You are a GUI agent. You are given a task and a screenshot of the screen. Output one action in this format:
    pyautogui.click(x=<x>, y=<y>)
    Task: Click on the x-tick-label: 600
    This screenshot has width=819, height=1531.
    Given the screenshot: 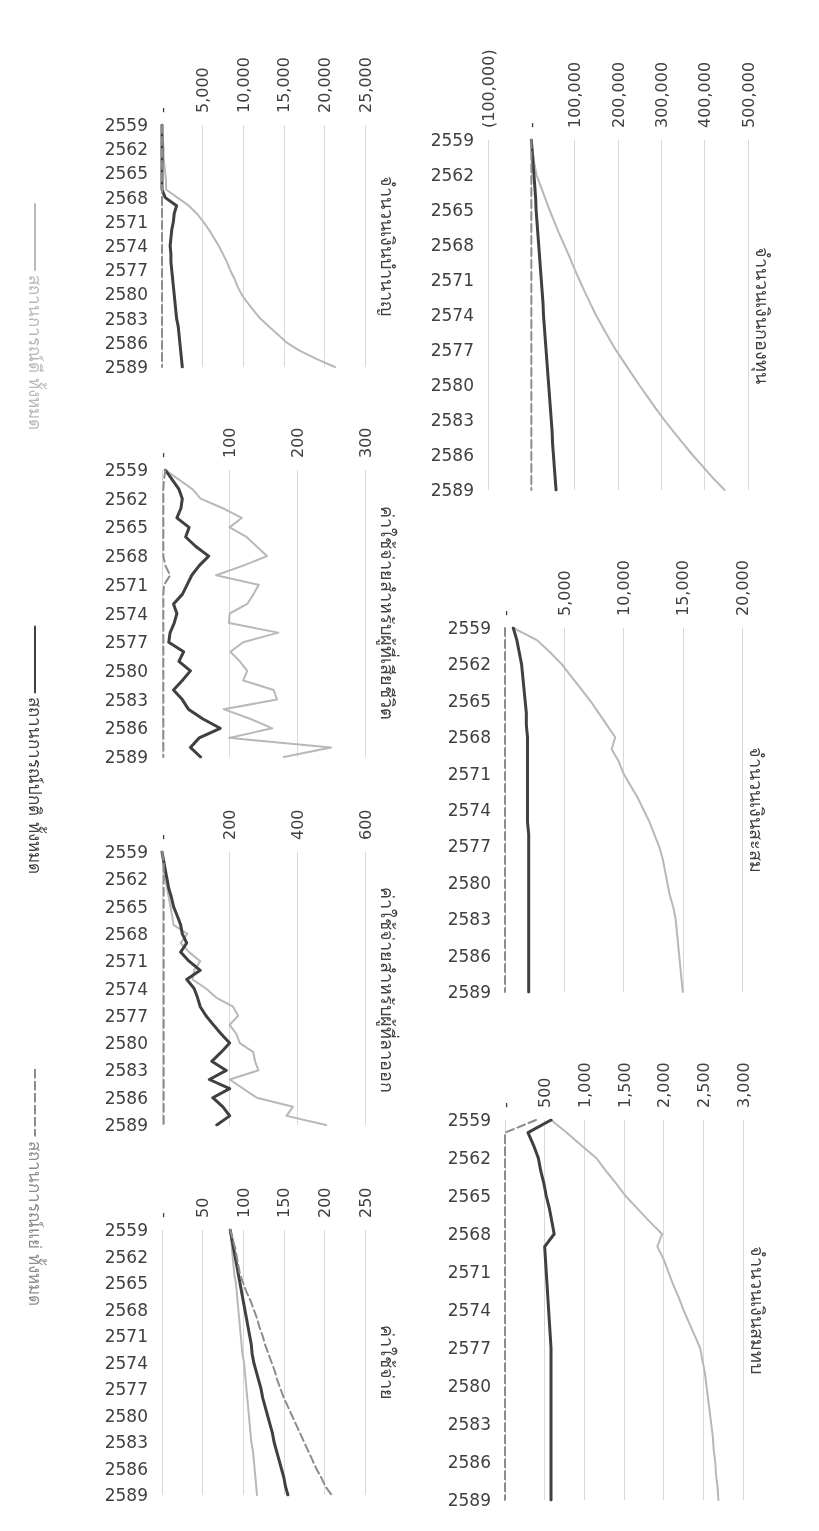 What is the action you would take?
    pyautogui.click(x=365, y=824)
    